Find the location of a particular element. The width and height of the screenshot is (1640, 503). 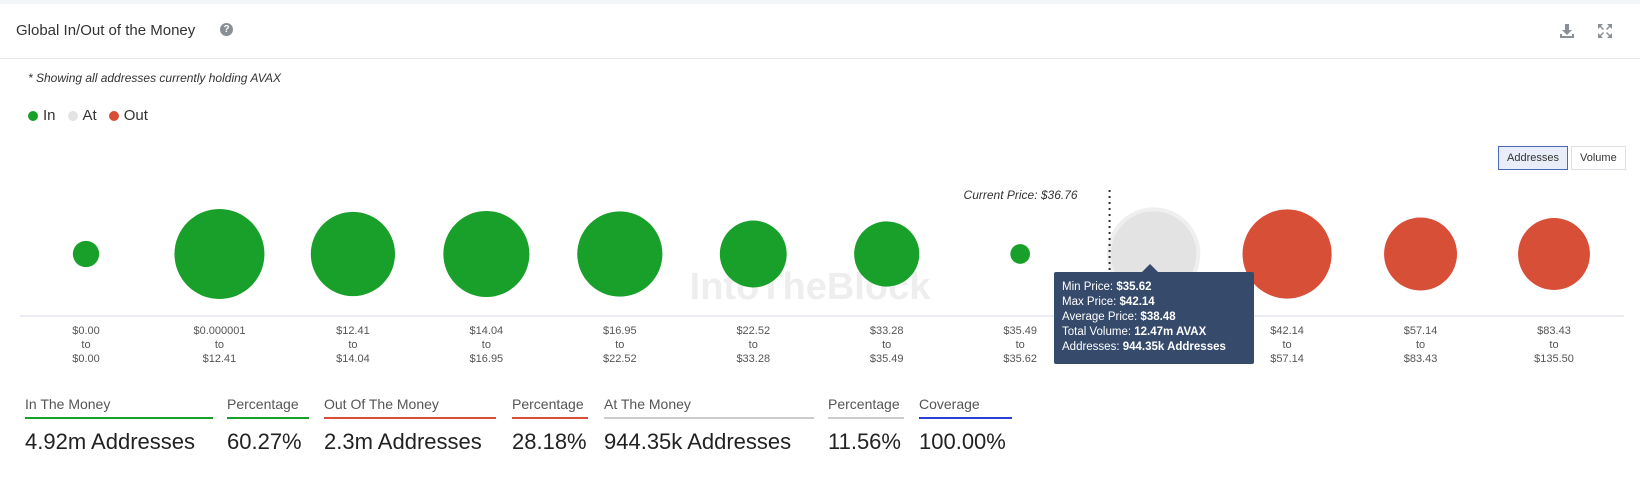

help-icon: ? is located at coordinates (226, 29).